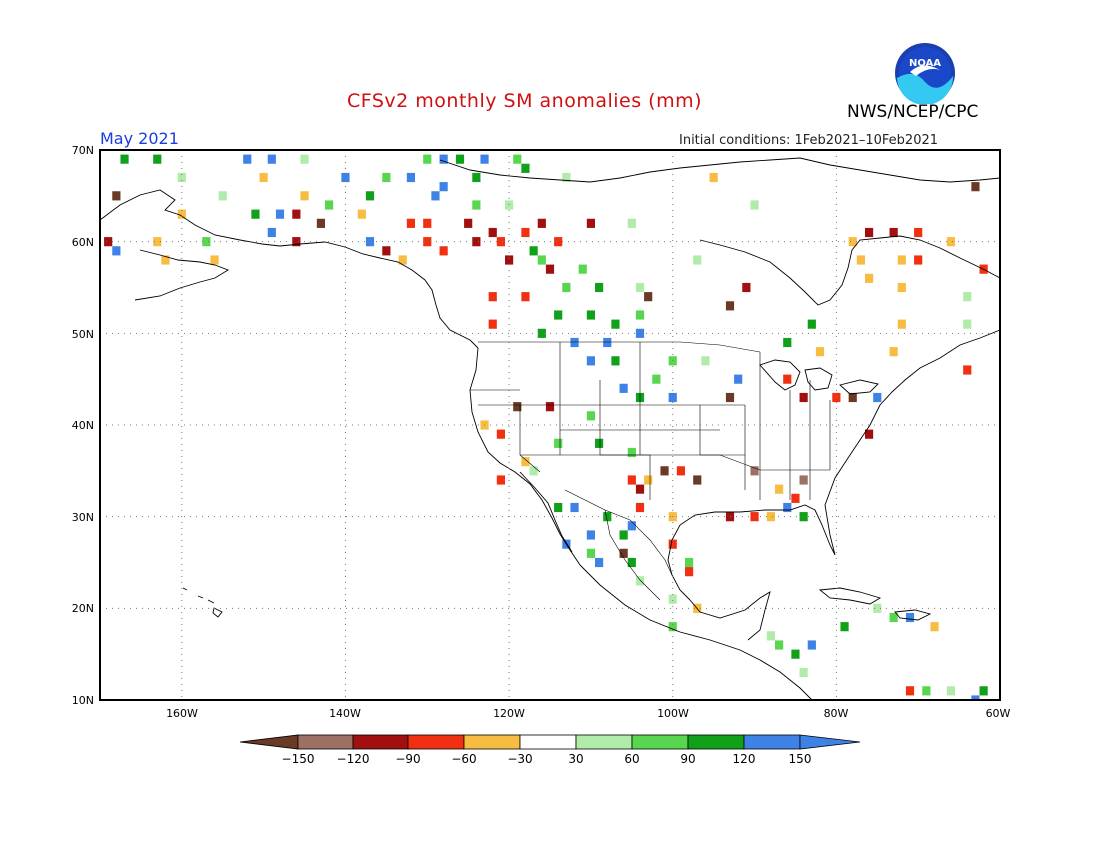 The image size is (1100, 850). Describe the element at coordinates (650, 471) in the screenshot. I see `political-boundaries` at that location.